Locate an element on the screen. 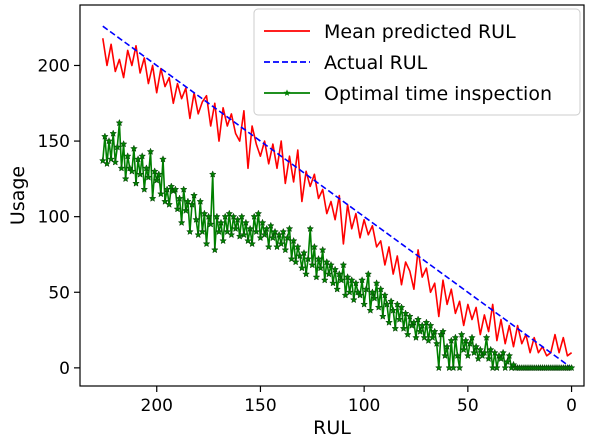 This screenshot has height=442, width=590. x-tick-label: 0 is located at coordinates (571, 406).